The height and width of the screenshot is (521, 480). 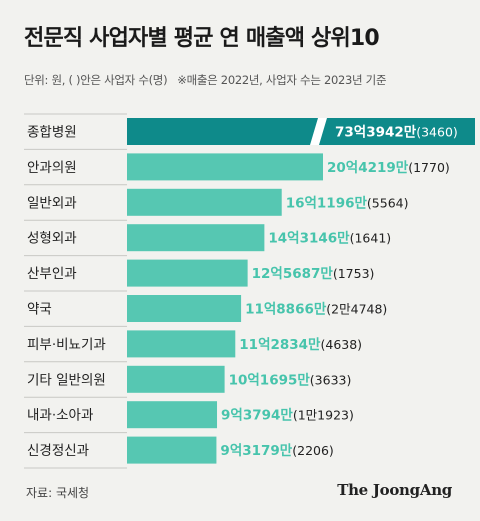 What do you see at coordinates (282, 80) in the screenshot?
I see `year-note: ※매출은 2022년, 사업자 수는 2023년 기준` at bounding box center [282, 80].